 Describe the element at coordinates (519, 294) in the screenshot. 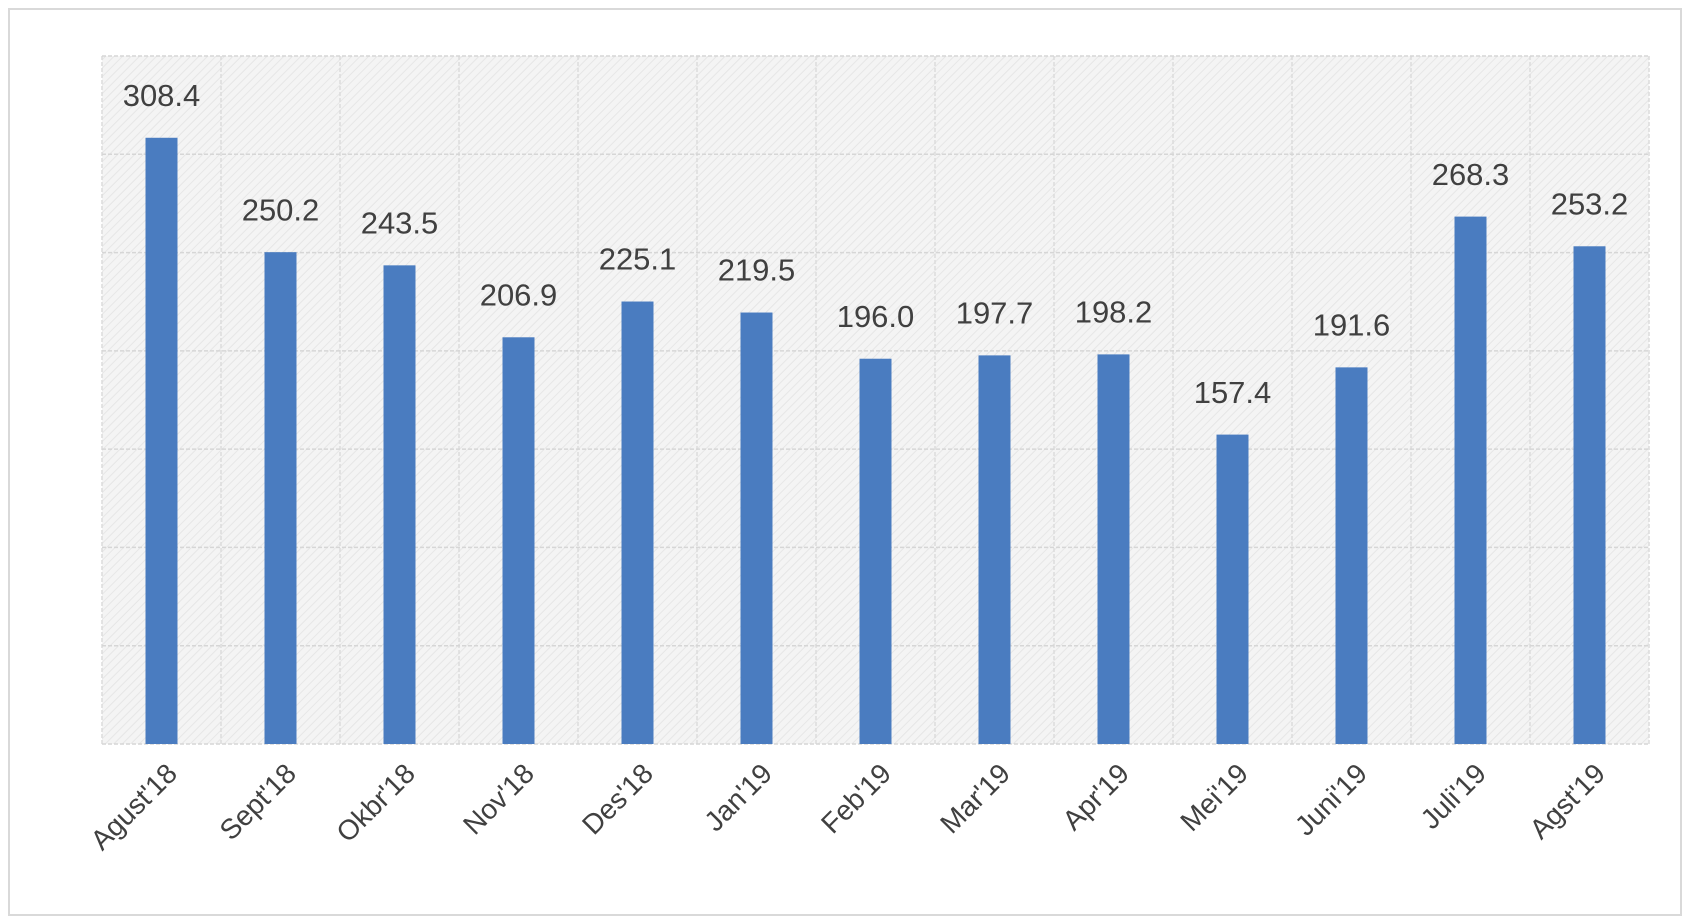

I see `data-label: 206.9` at that location.